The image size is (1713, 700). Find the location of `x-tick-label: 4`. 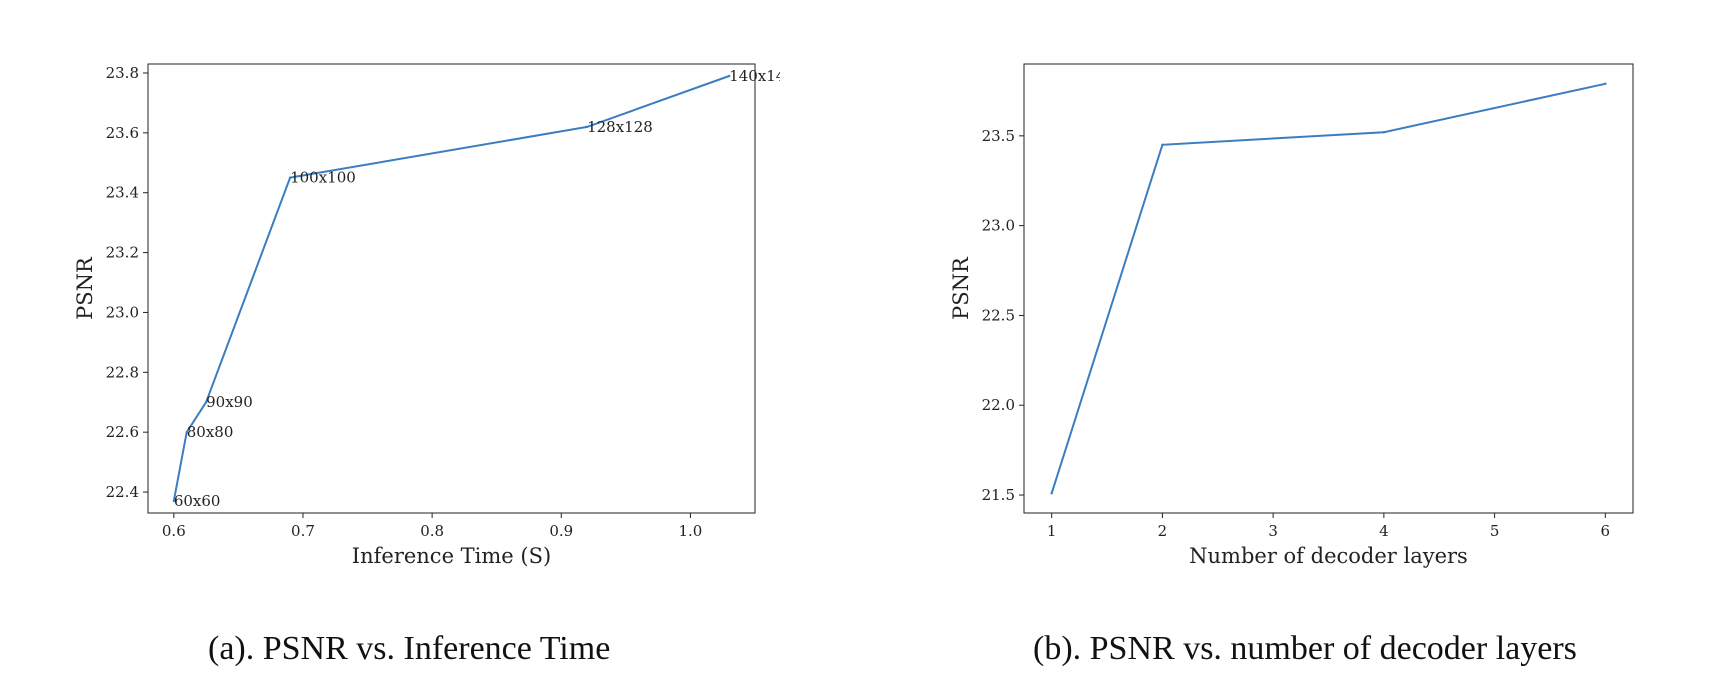

x-tick-label: 4 is located at coordinates (1384, 531).